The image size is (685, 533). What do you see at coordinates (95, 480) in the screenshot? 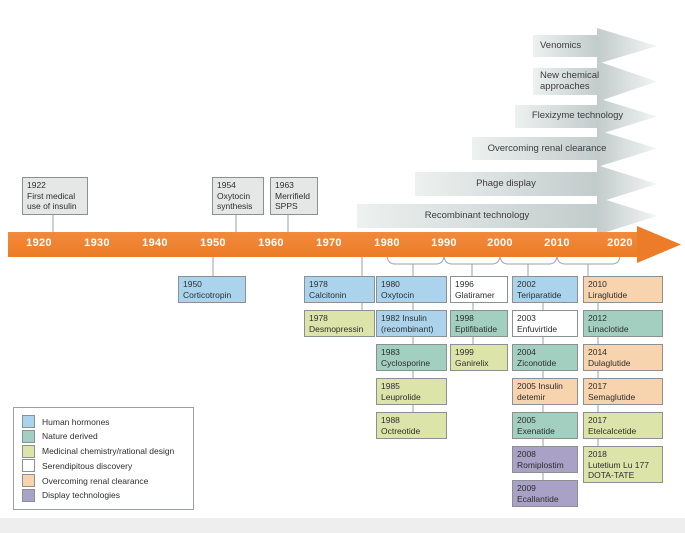
I see `legend-label: Overcoming renal clearance` at bounding box center [95, 480].